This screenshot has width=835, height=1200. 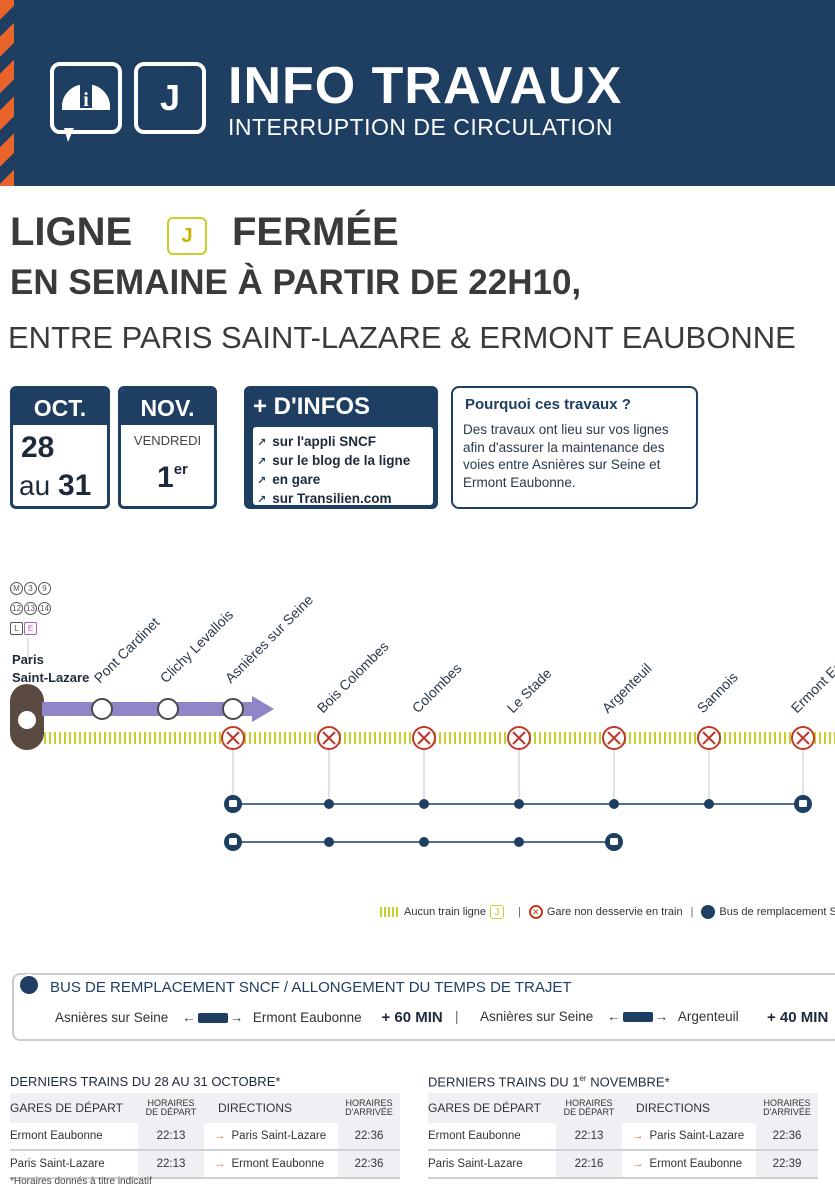 I want to click on direction-arrow, so click(x=263, y=709).